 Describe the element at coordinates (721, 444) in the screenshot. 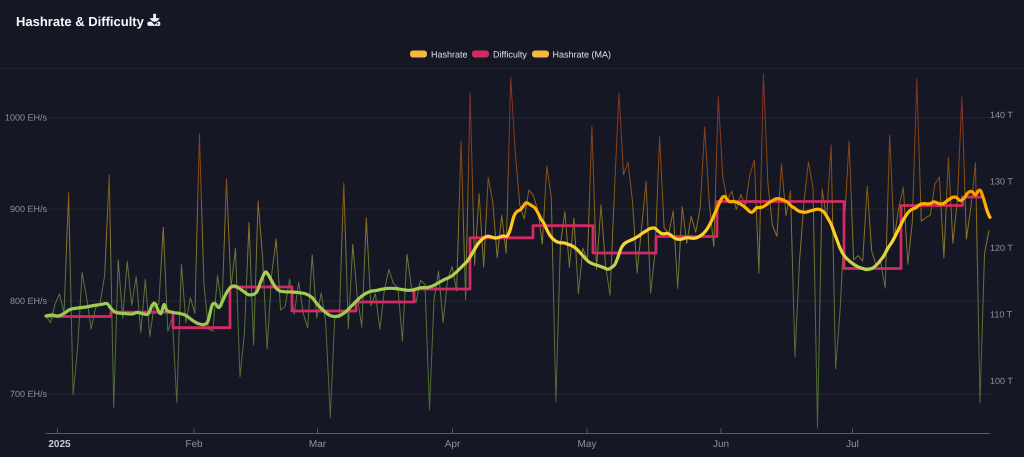

I see `svg-text: Jun` at that location.